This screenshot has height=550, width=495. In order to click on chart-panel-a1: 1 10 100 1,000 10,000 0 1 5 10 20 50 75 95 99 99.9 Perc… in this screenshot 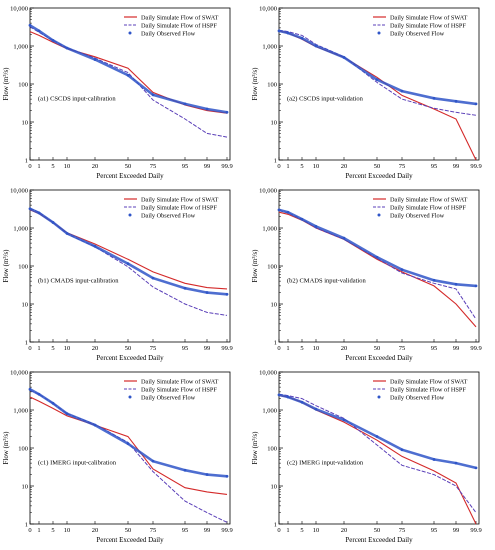, I will do `click(117, 93)`.